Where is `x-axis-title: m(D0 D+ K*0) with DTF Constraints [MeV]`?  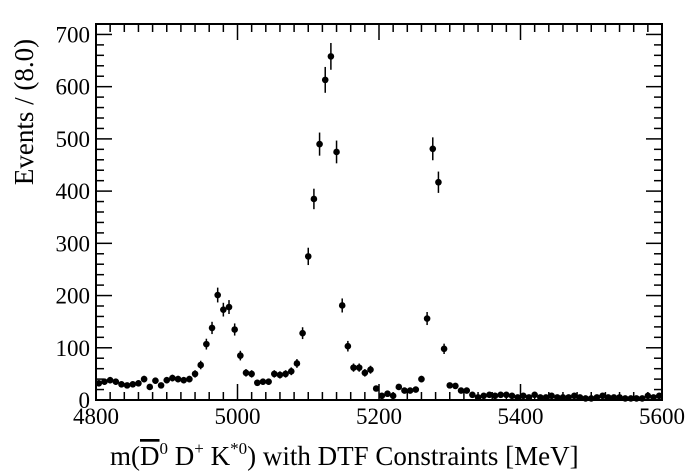
x-axis-title: m(D0 D+ K*0) with DTF Constraints [MeV] is located at coordinates (344, 455).